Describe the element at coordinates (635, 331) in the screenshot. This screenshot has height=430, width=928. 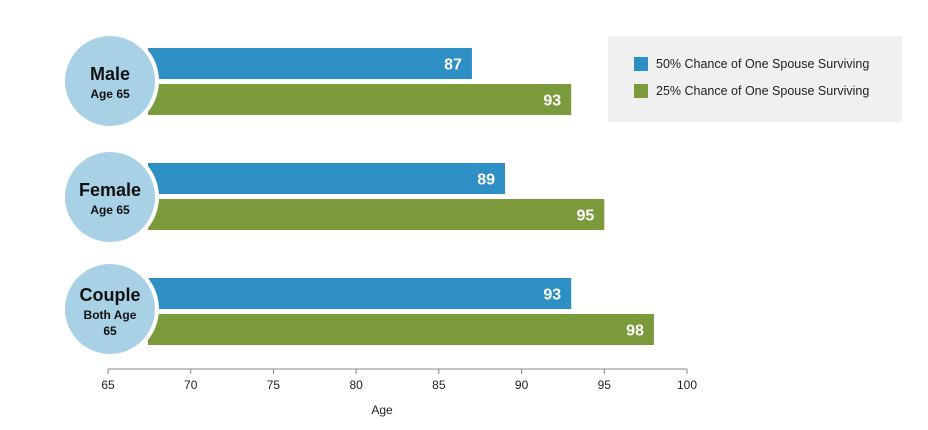
I see `bar-value-label: 98` at that location.